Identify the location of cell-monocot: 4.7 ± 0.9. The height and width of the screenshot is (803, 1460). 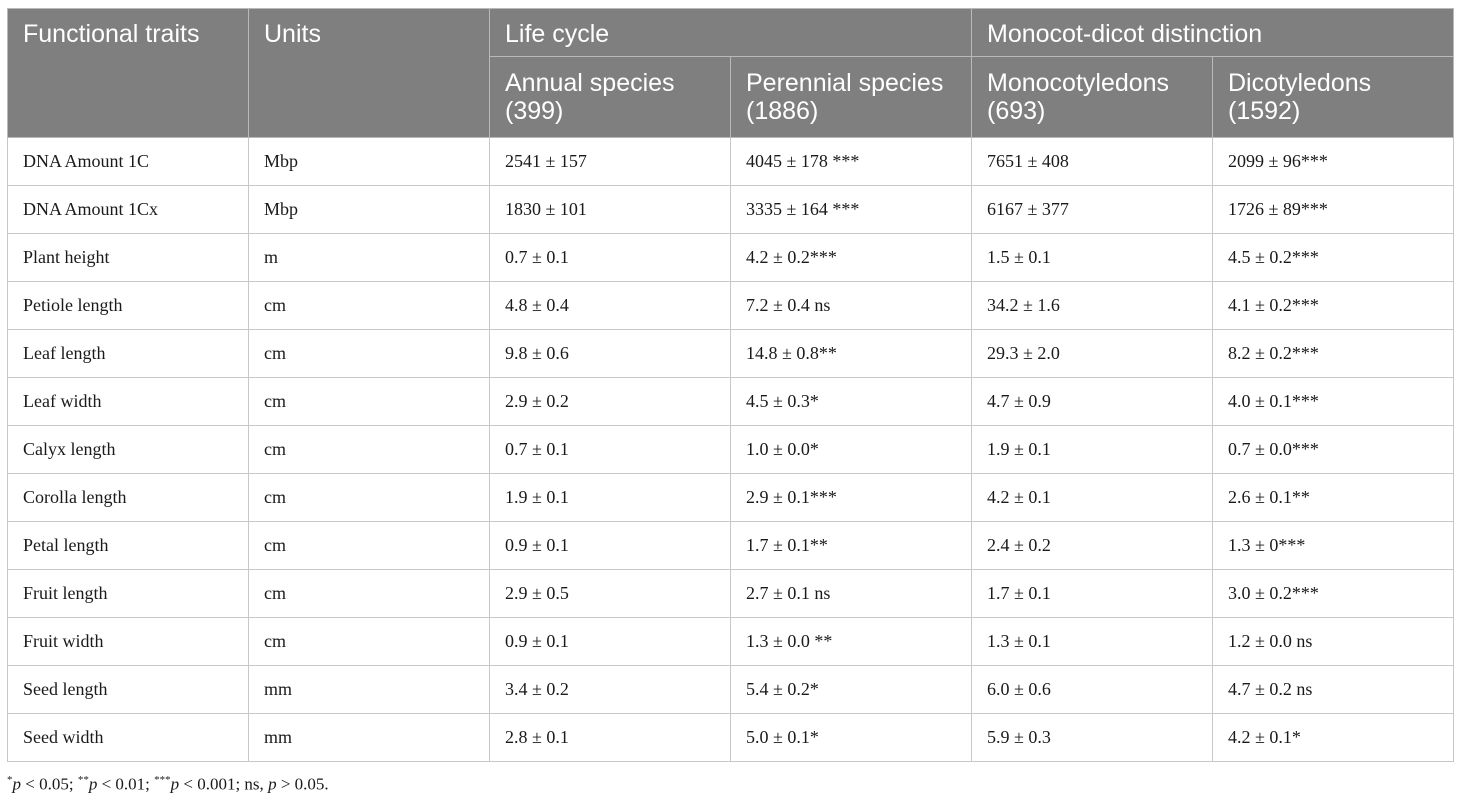
(1092, 401).